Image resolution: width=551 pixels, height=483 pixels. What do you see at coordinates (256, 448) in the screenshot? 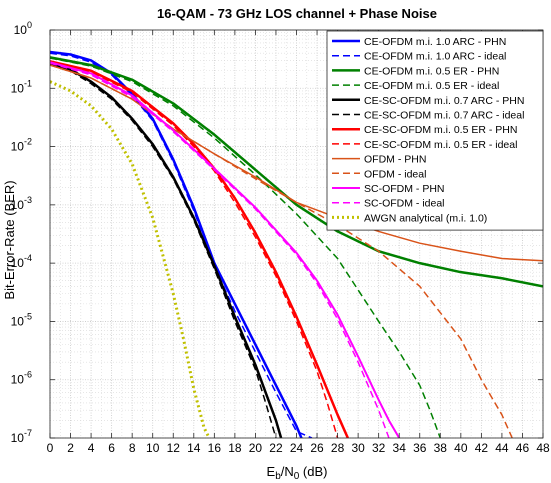
I see `x-tick-label: 20` at bounding box center [256, 448].